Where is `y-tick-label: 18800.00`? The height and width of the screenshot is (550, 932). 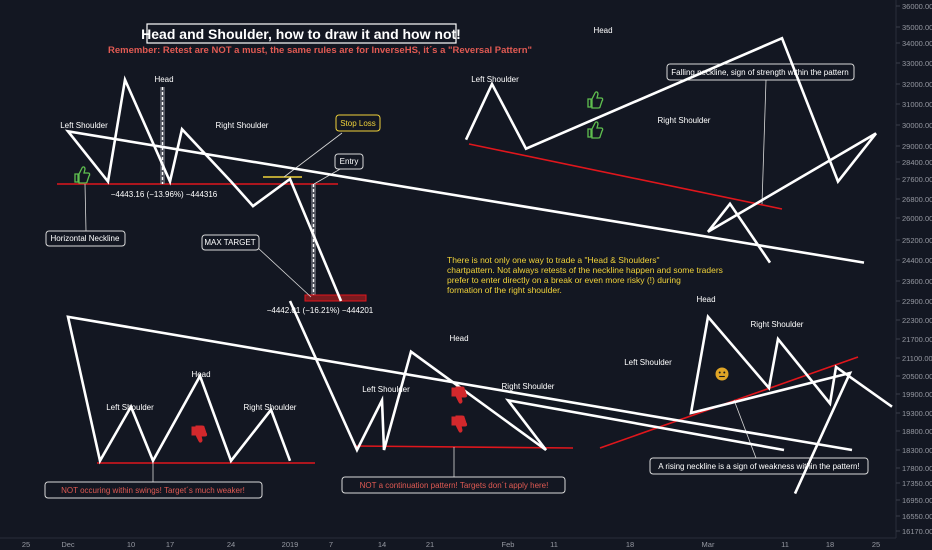
y-tick-label: 18800.00 is located at coordinates (917, 431).